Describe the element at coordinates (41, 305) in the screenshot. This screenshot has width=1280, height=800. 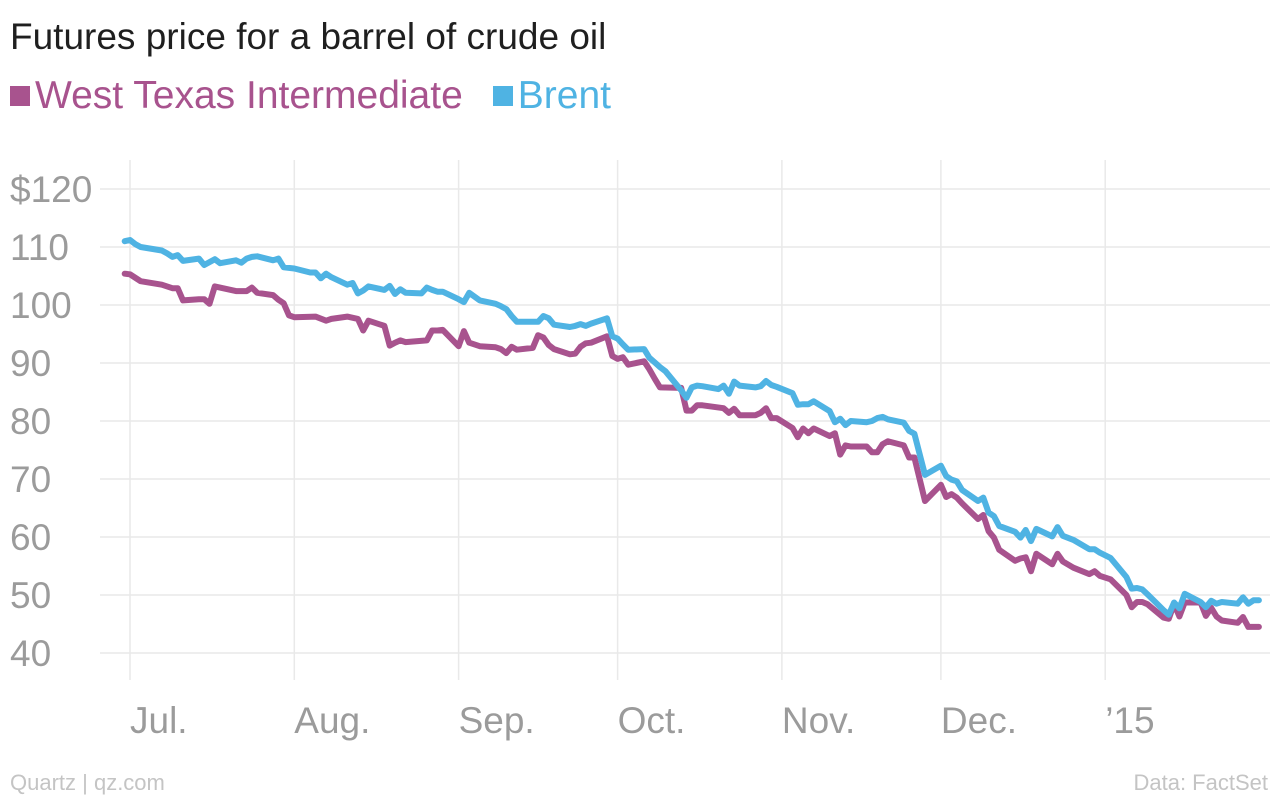
I see `y-tick-label: 100` at that location.